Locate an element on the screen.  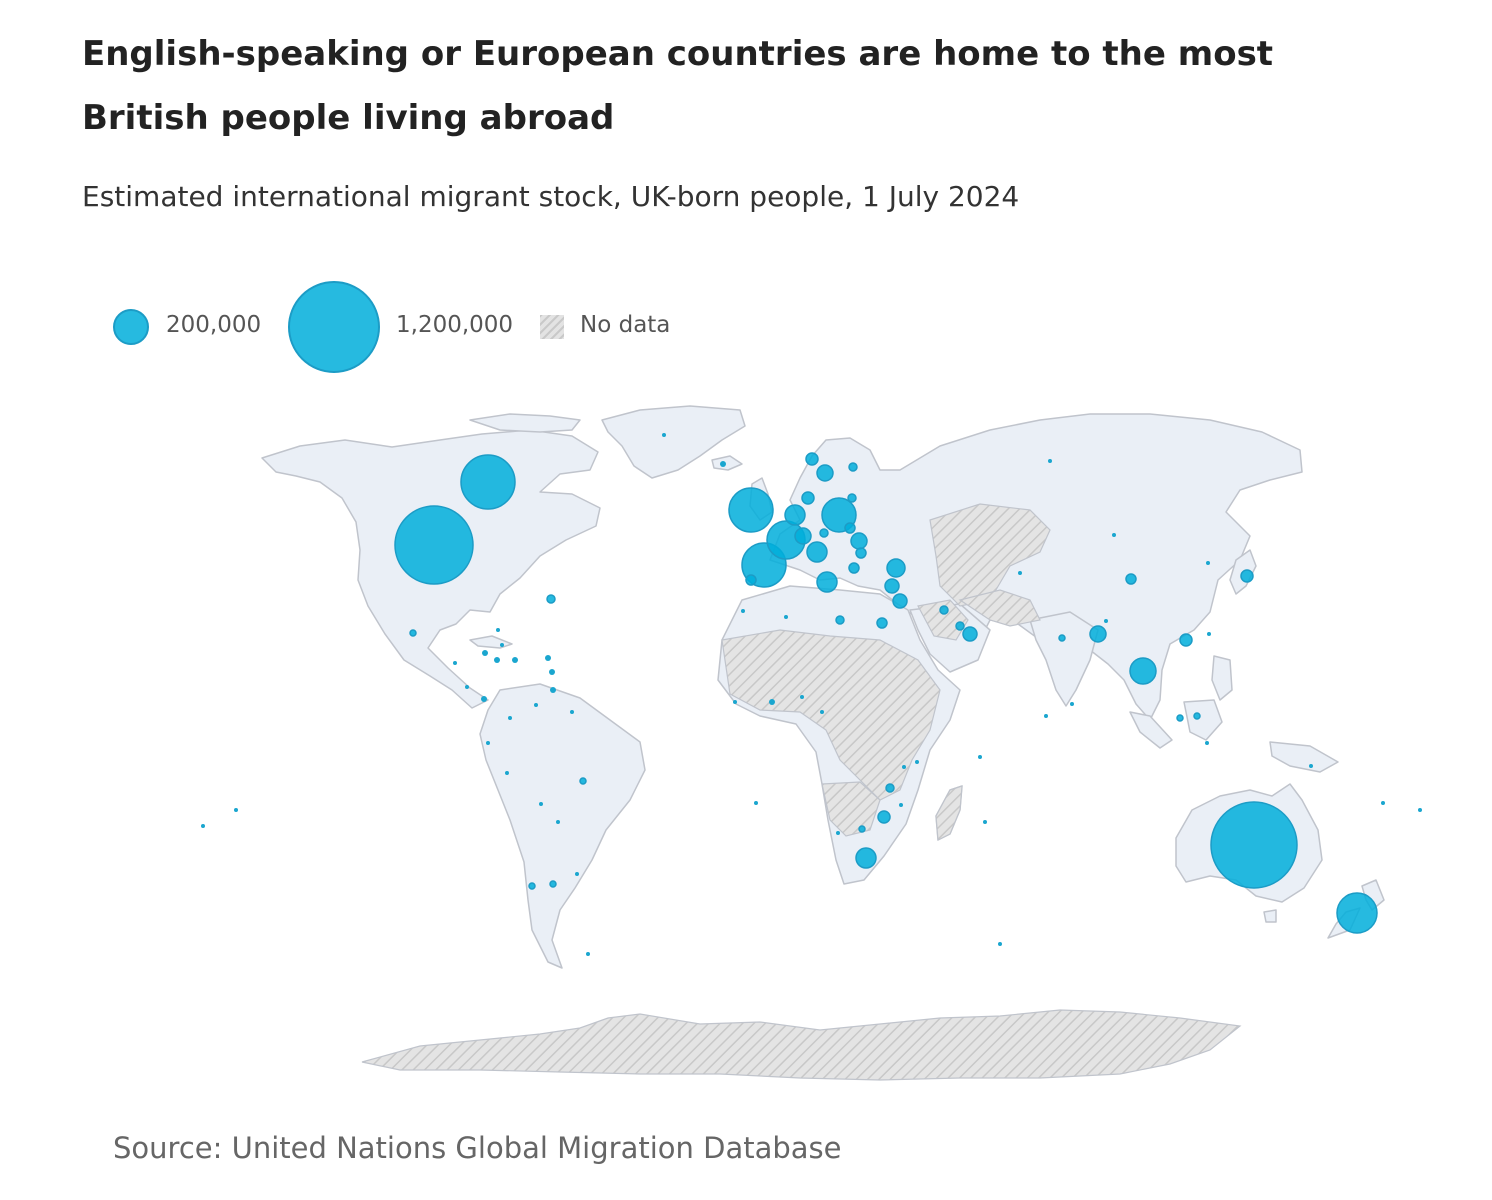
legend-nodata-label: No data is located at coordinates (625, 325).